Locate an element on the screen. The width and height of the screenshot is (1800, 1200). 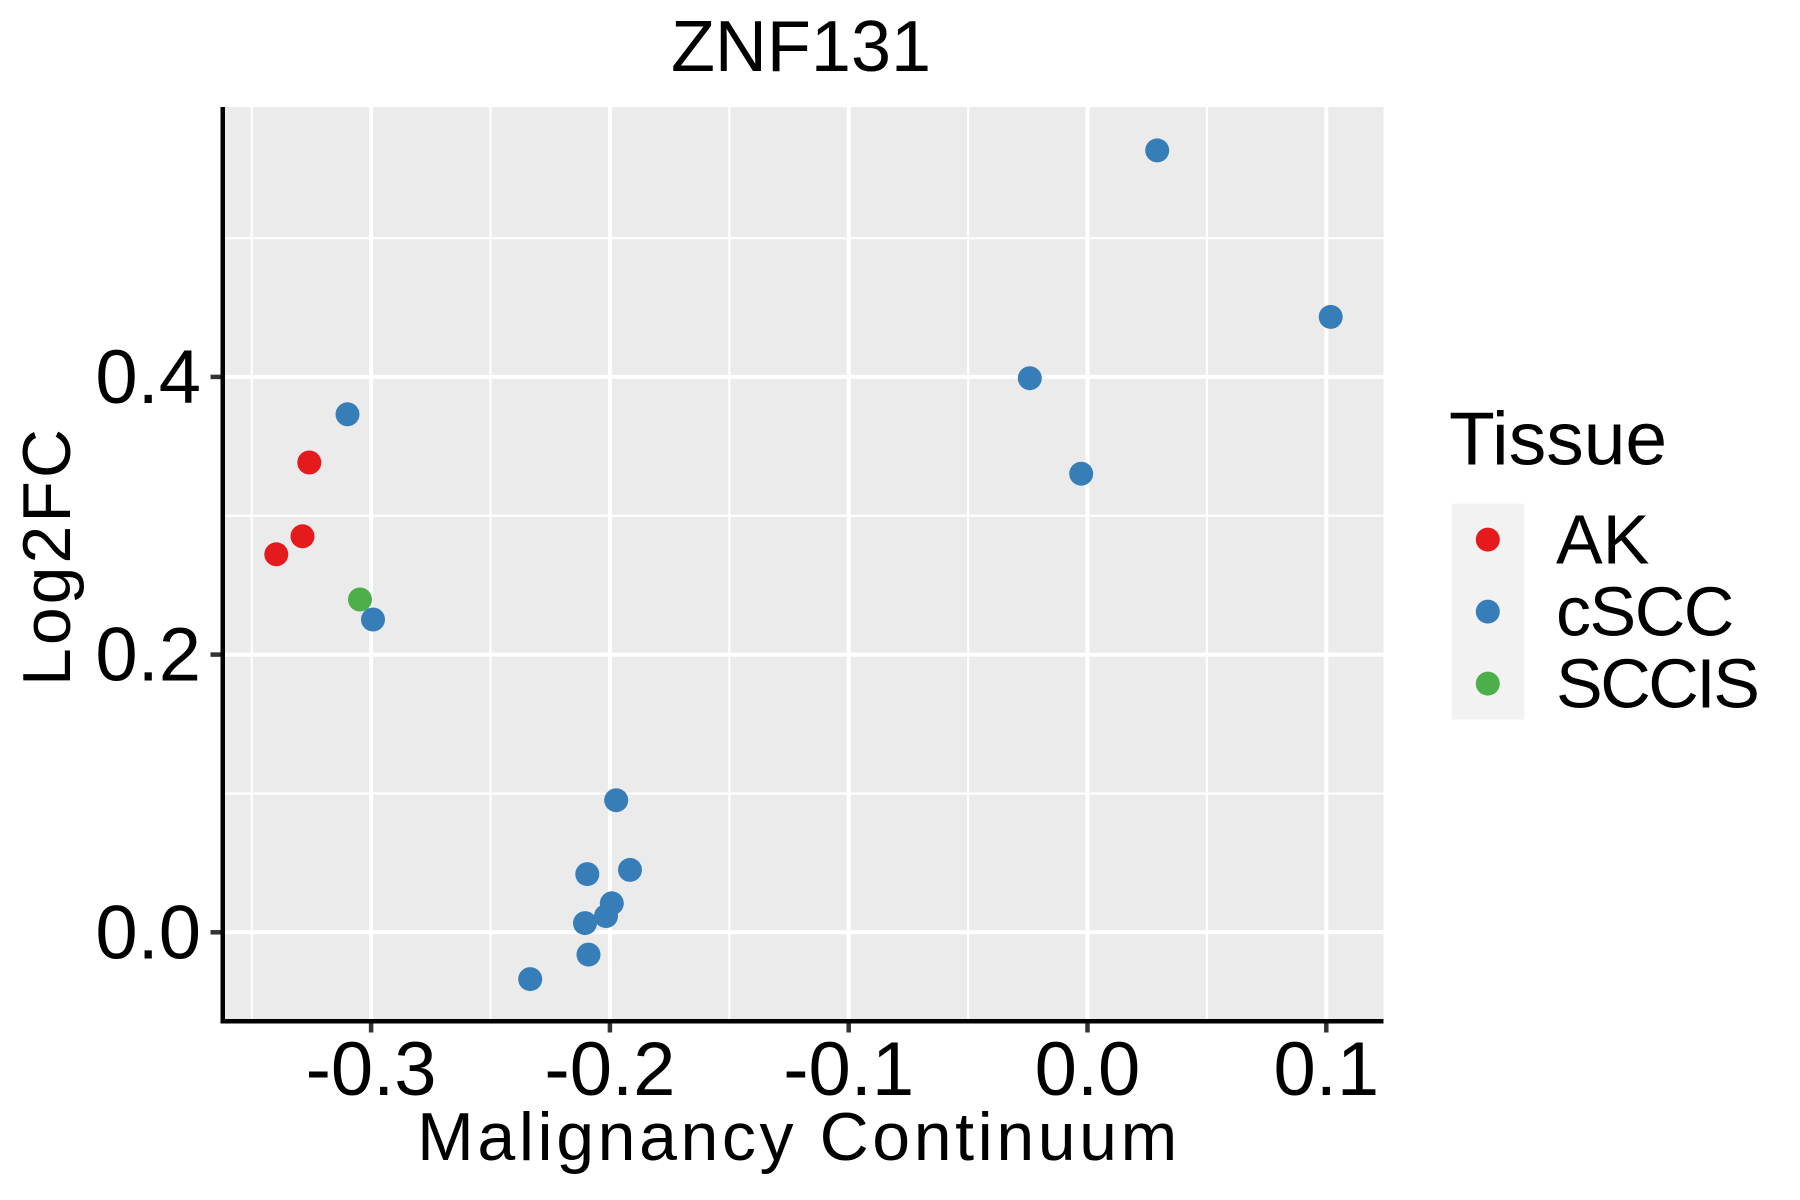
svg-text: -0.1 is located at coordinates (848, 1069).